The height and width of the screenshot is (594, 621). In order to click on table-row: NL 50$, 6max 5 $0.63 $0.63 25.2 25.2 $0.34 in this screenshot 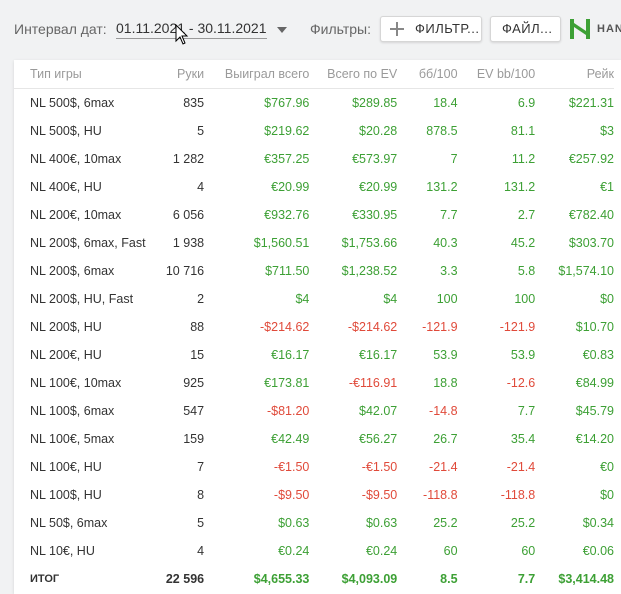, I will do `click(314, 523)`.